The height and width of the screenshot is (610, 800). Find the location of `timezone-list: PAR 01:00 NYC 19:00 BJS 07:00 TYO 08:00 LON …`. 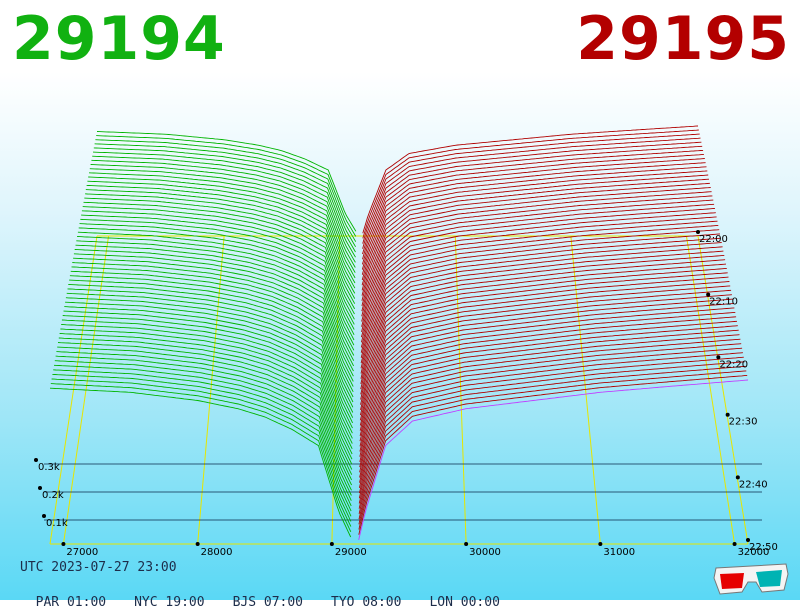

timezone-list: PAR 01:00 NYC 19:00 BJS 07:00 TYO 08:00 LON … is located at coordinates (274, 595).